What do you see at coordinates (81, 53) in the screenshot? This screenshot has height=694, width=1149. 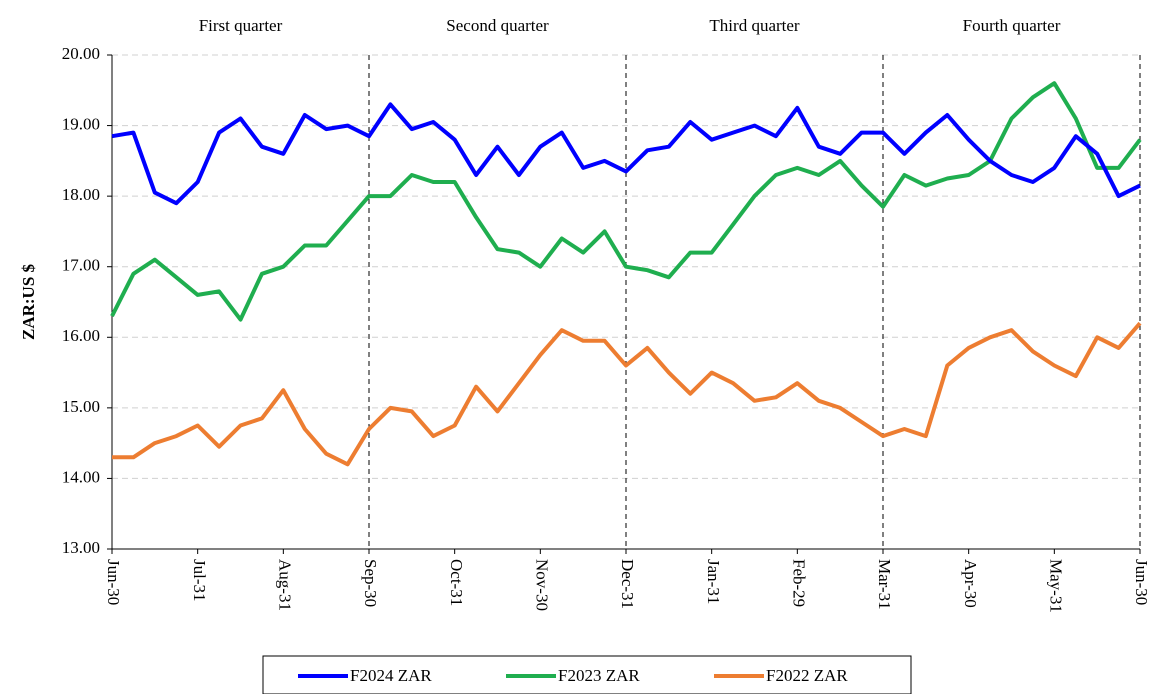 I see `y-tick-label: 20.00` at bounding box center [81, 53].